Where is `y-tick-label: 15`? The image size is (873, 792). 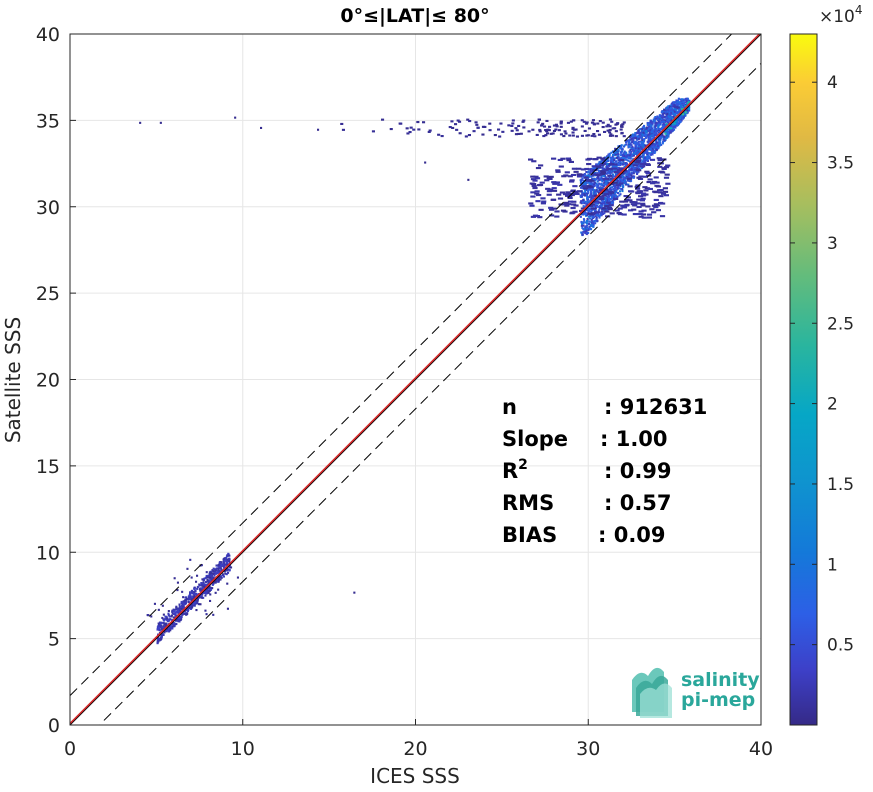
y-tick-label: 15 is located at coordinates (48, 467).